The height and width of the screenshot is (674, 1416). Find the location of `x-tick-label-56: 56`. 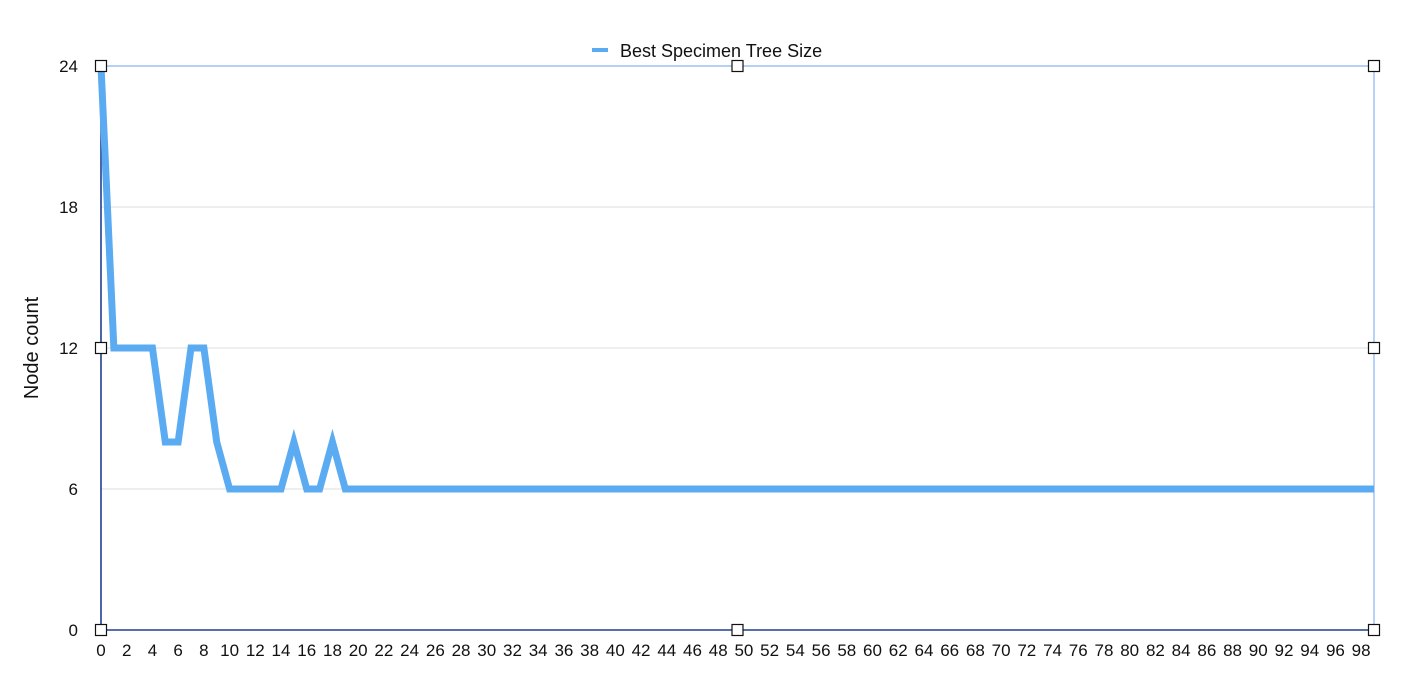

x-tick-label-56: 56 is located at coordinates (821, 650).